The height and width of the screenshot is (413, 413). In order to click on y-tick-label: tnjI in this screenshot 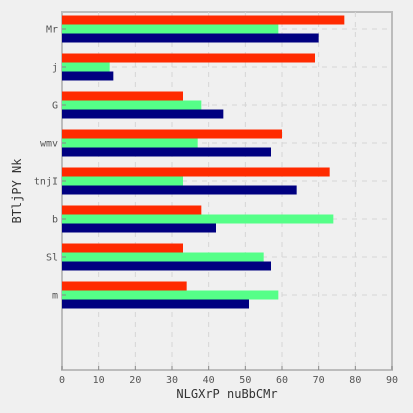, I will do `click(46, 182)`.